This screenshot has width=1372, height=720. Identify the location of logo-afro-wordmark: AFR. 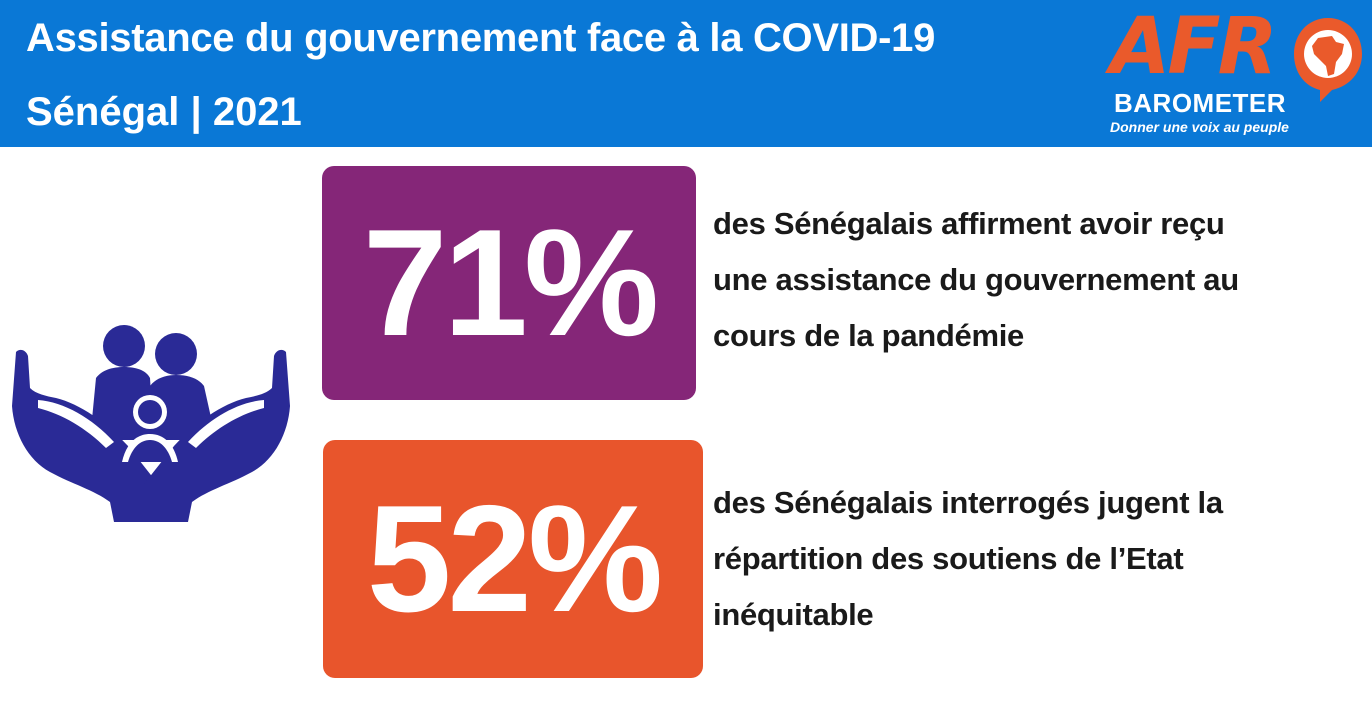
(1194, 47).